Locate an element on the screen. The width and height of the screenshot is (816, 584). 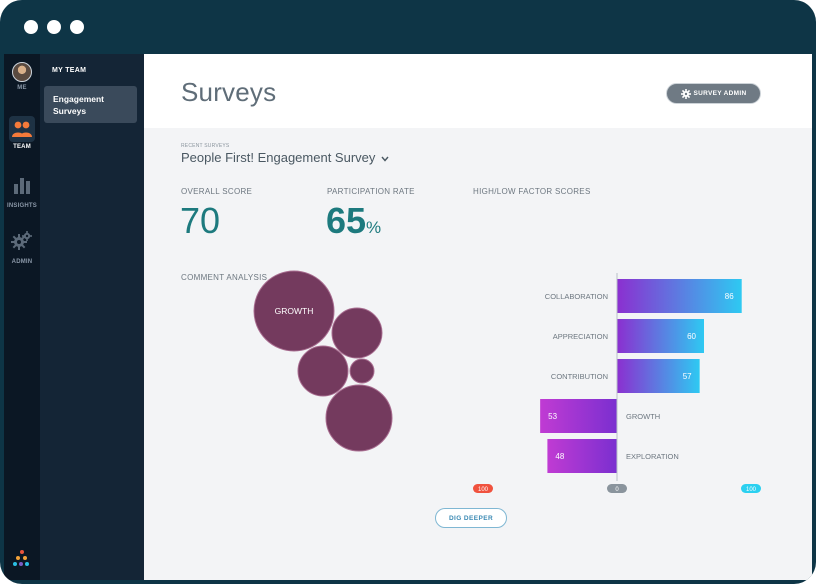
comment-analysis-label: COMMENT ANALYSIS is located at coordinates (224, 277).